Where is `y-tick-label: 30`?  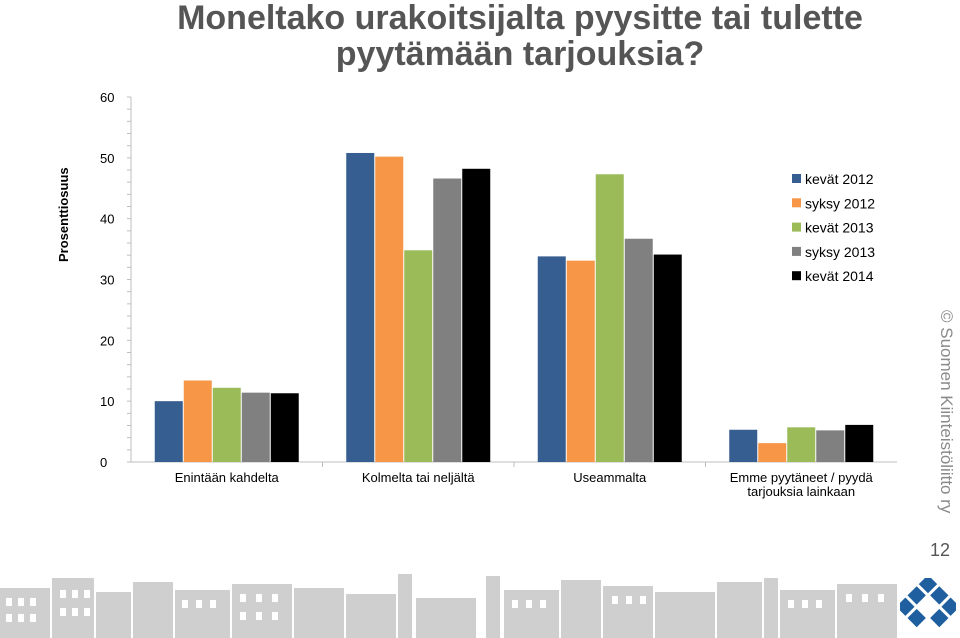
y-tick-label: 30 is located at coordinates (107, 280).